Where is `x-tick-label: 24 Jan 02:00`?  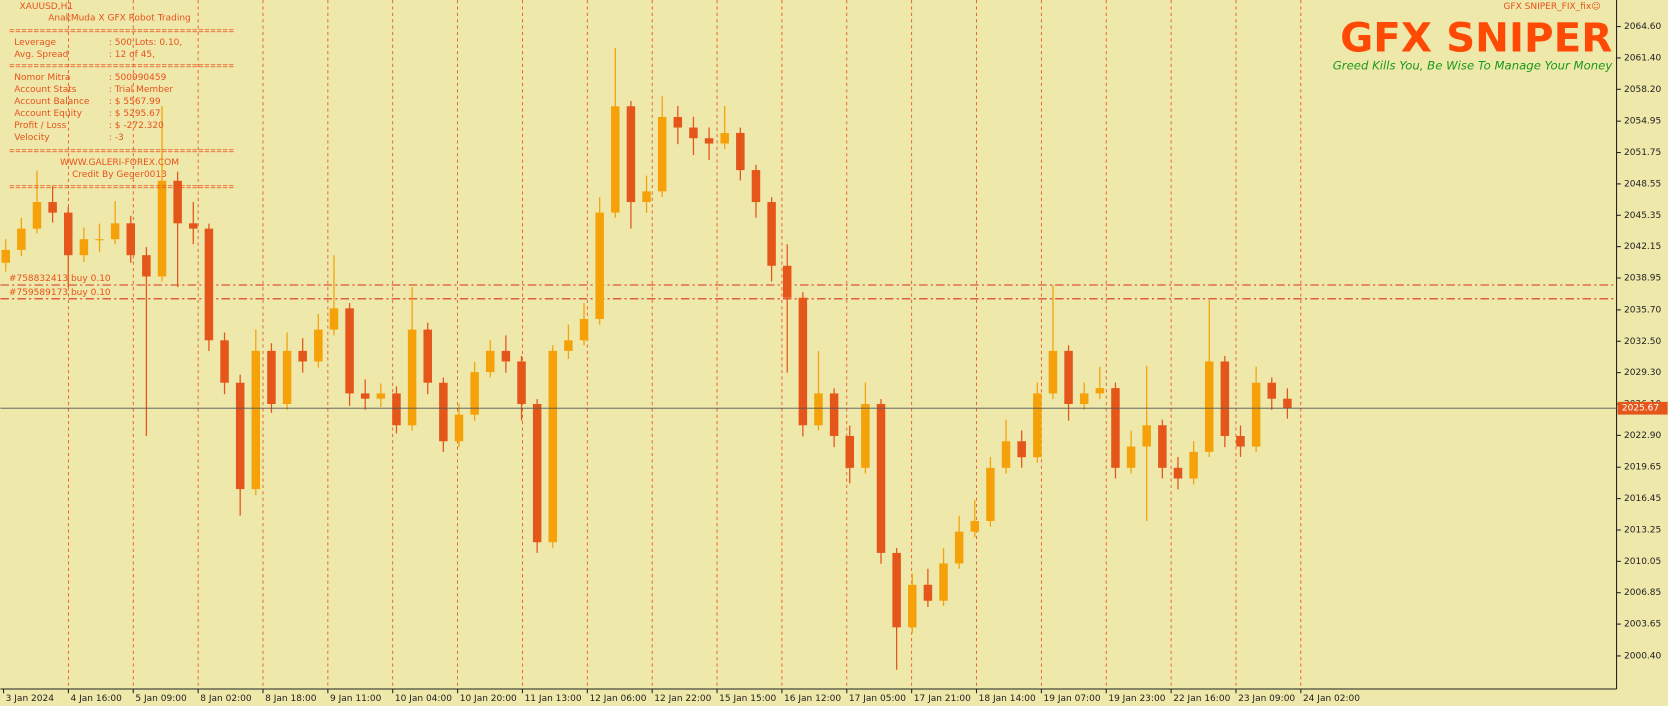
x-tick-label: 24 Jan 02:00 is located at coordinates (1331, 699).